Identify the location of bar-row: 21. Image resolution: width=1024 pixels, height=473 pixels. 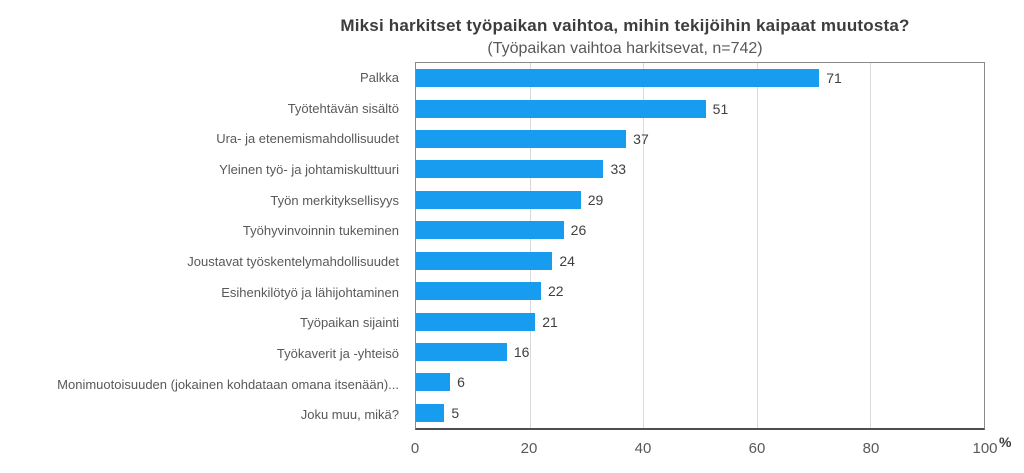
(700, 321).